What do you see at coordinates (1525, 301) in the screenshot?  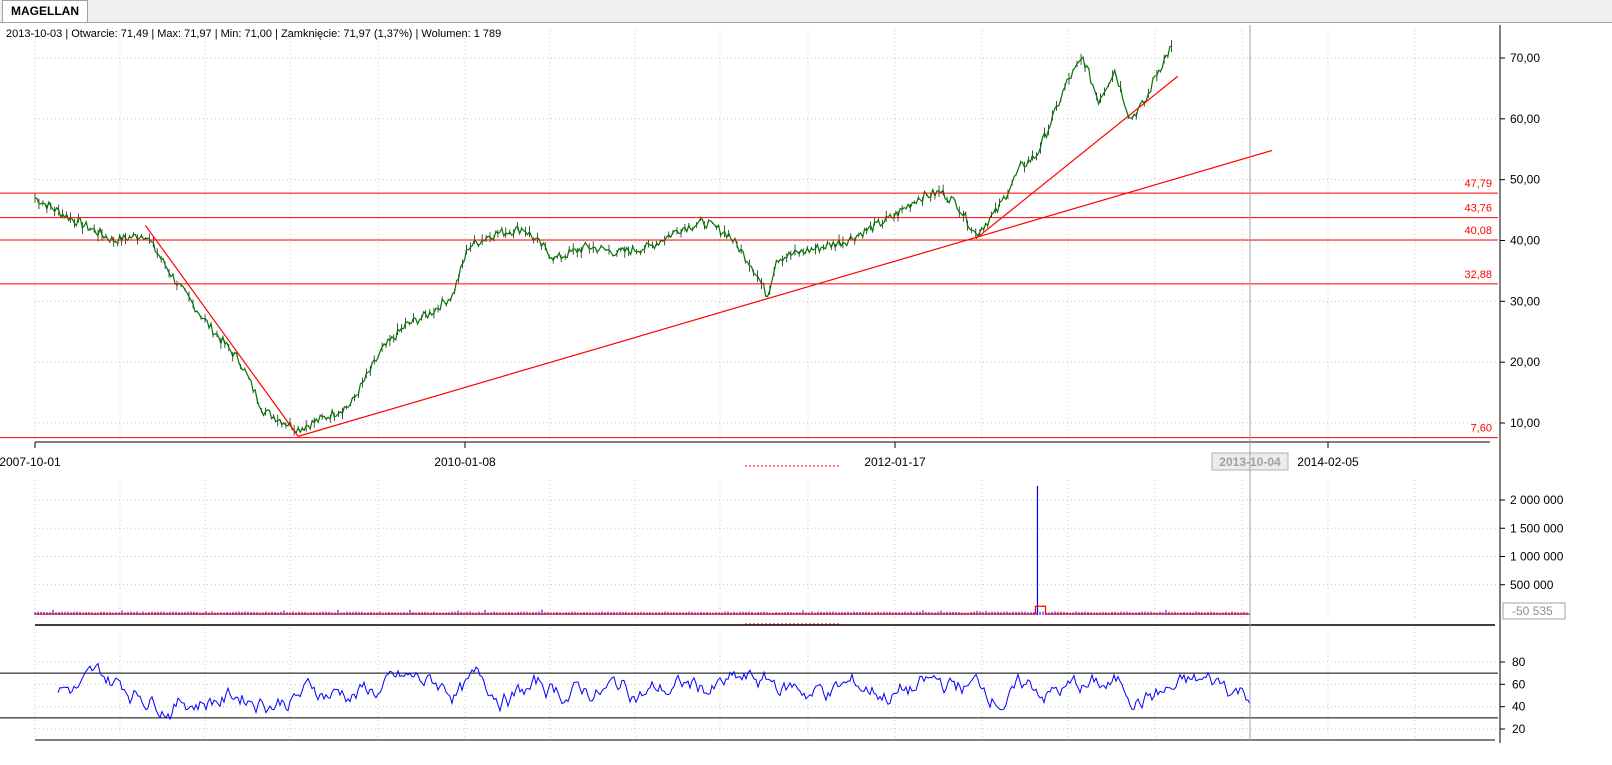 I see `price-tick-label: 30,00` at bounding box center [1525, 301].